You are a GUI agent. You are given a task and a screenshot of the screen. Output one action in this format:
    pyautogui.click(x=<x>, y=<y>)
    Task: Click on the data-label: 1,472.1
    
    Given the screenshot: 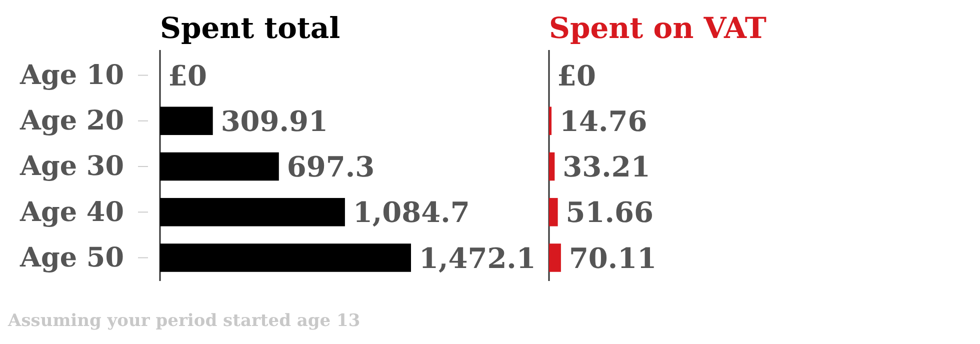 What is the action you would take?
    pyautogui.click(x=477, y=258)
    